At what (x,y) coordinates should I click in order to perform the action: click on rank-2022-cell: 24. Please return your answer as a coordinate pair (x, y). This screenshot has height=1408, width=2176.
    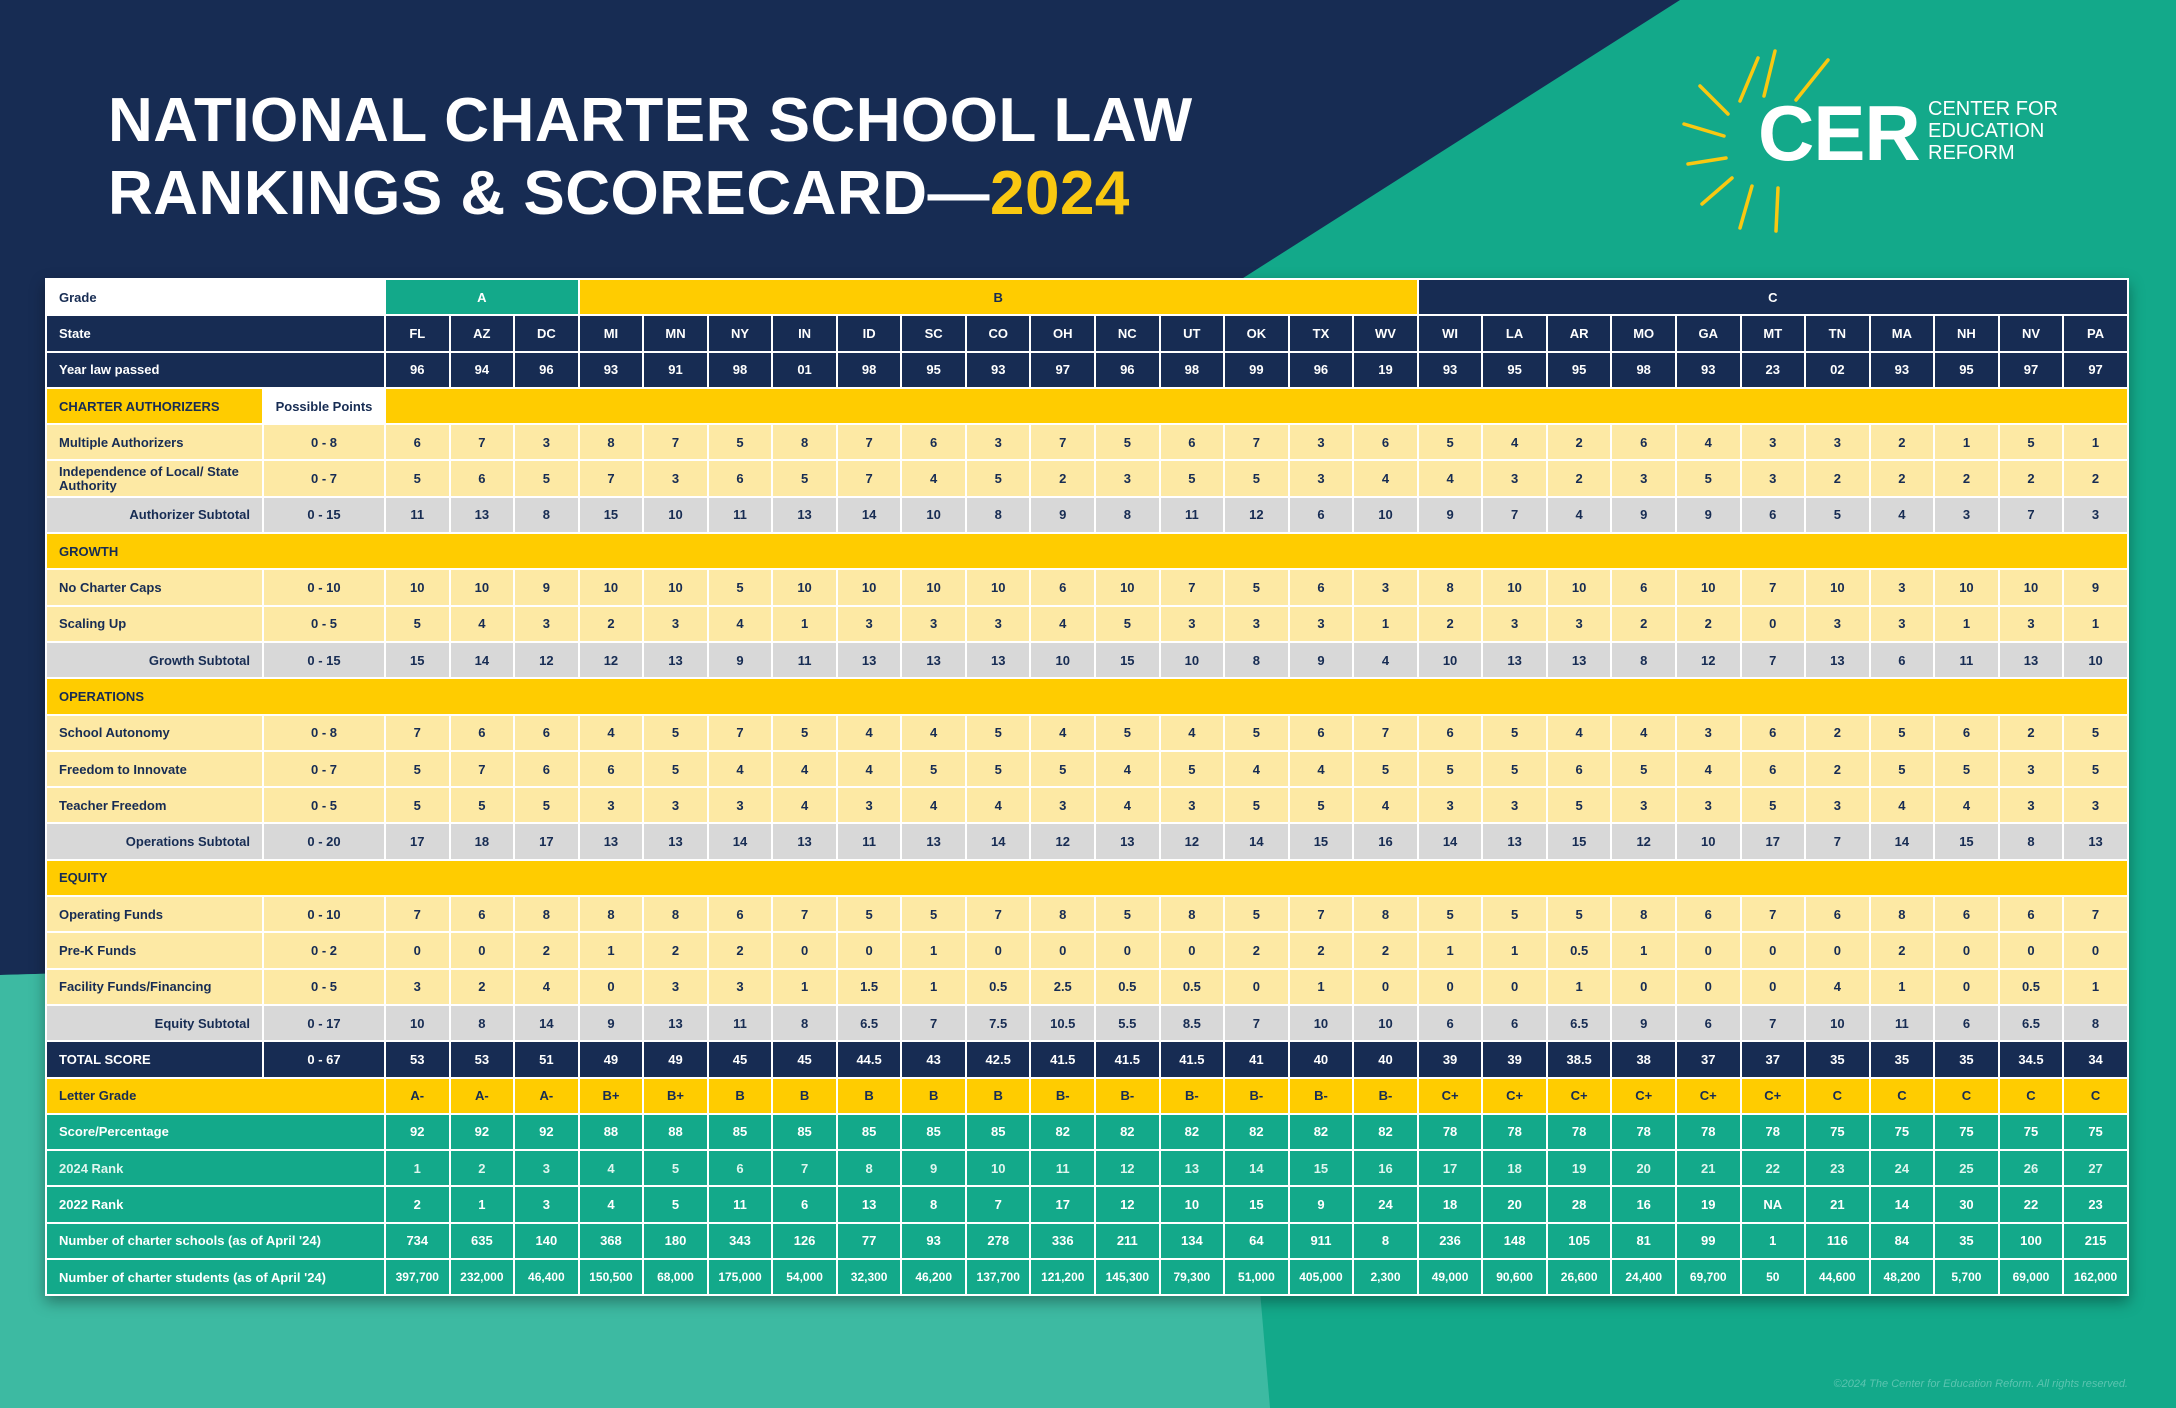
    Looking at the image, I should click on (1385, 1204).